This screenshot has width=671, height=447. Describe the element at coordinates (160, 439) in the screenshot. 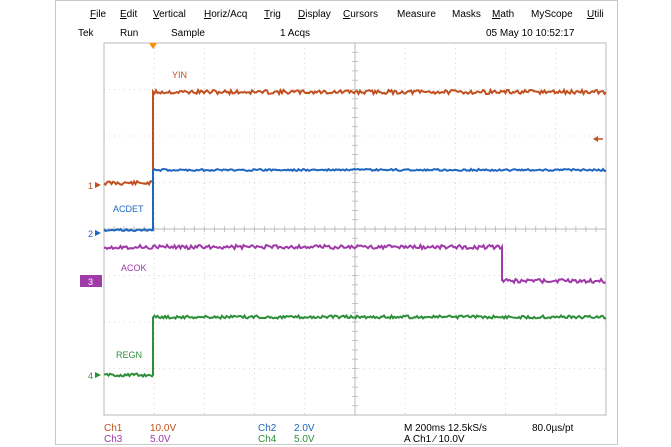

I see `ch3-scale: 5.0V` at that location.